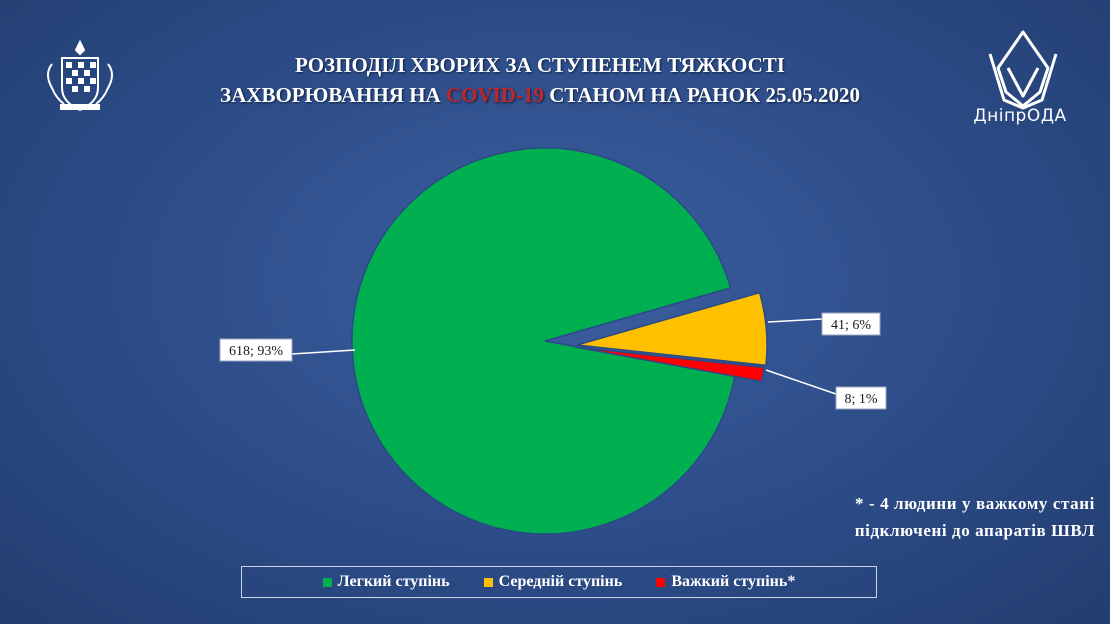  I want to click on legend-item-mild: Легкий ступінь, so click(386, 582).